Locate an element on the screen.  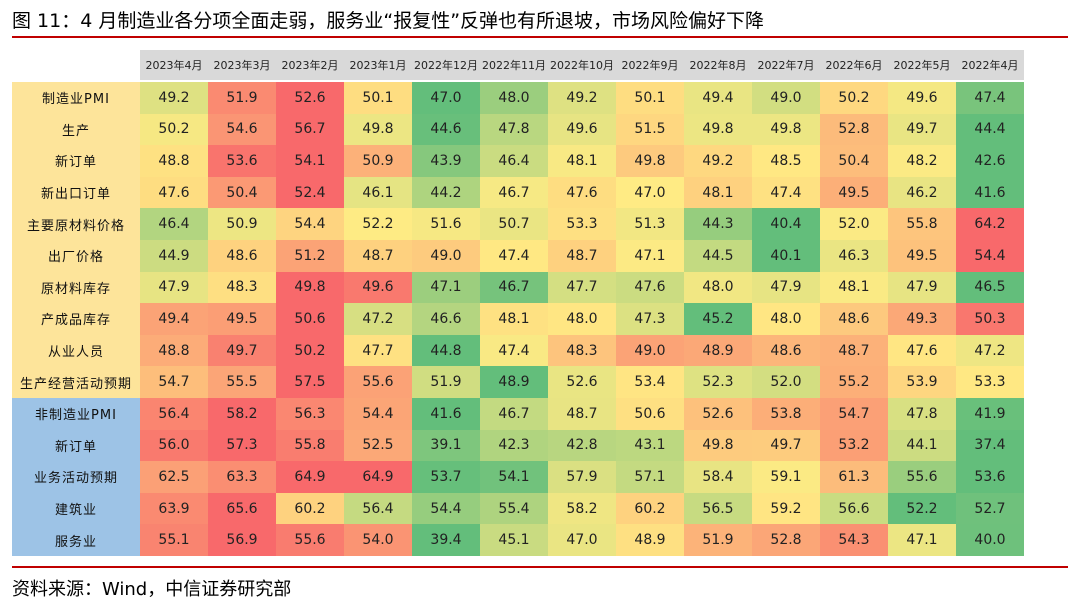
value-cell: 48.0 is located at coordinates (582, 319).